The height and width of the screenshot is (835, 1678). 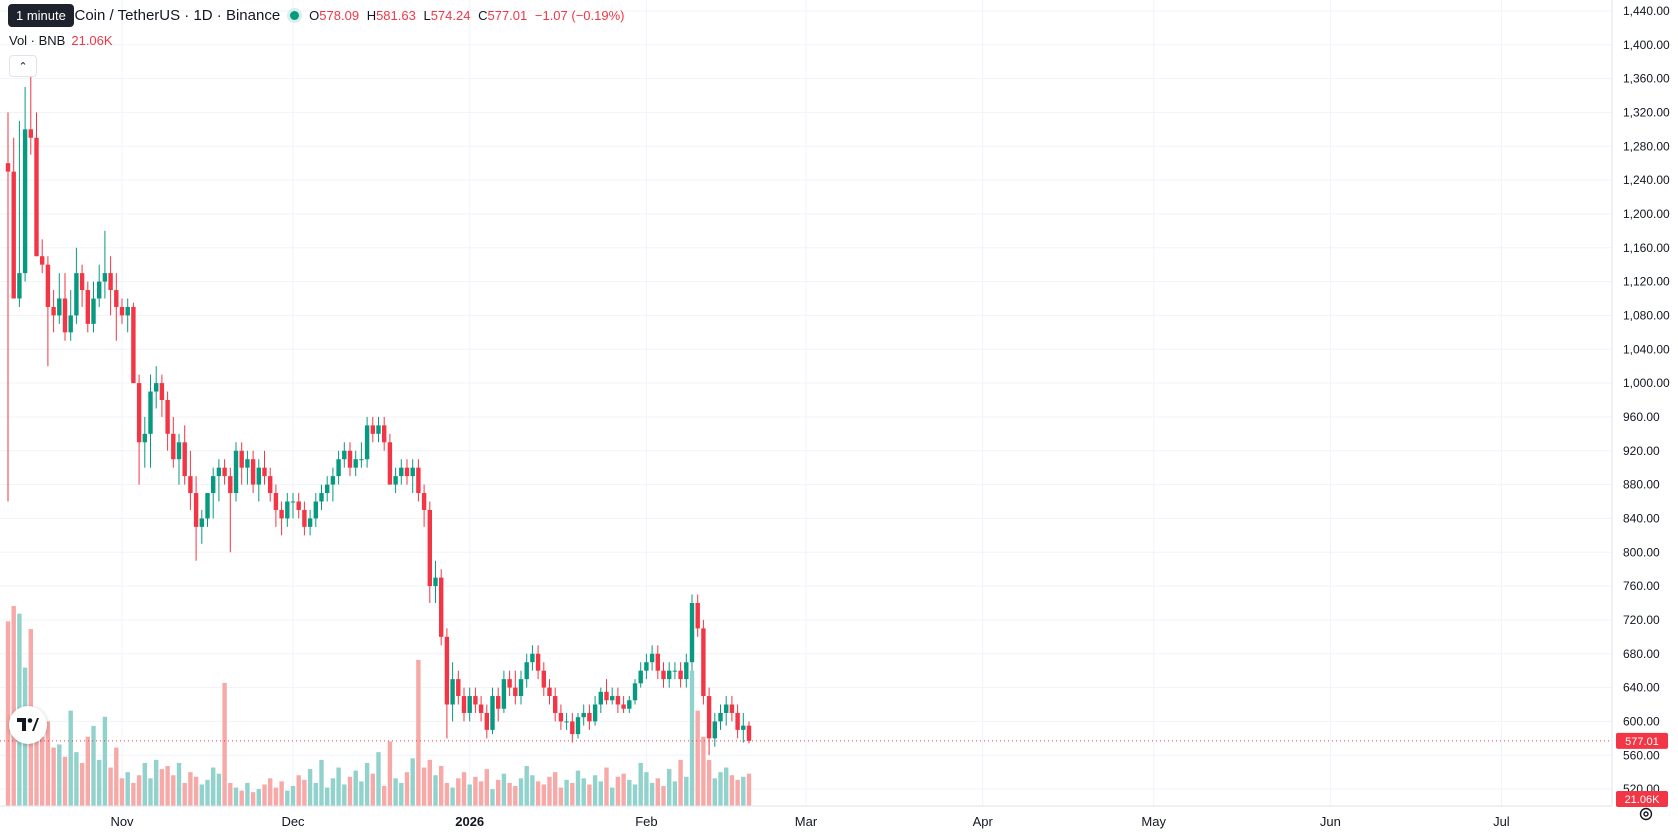 I want to click on time-tick-label: May, so click(x=1153, y=821).